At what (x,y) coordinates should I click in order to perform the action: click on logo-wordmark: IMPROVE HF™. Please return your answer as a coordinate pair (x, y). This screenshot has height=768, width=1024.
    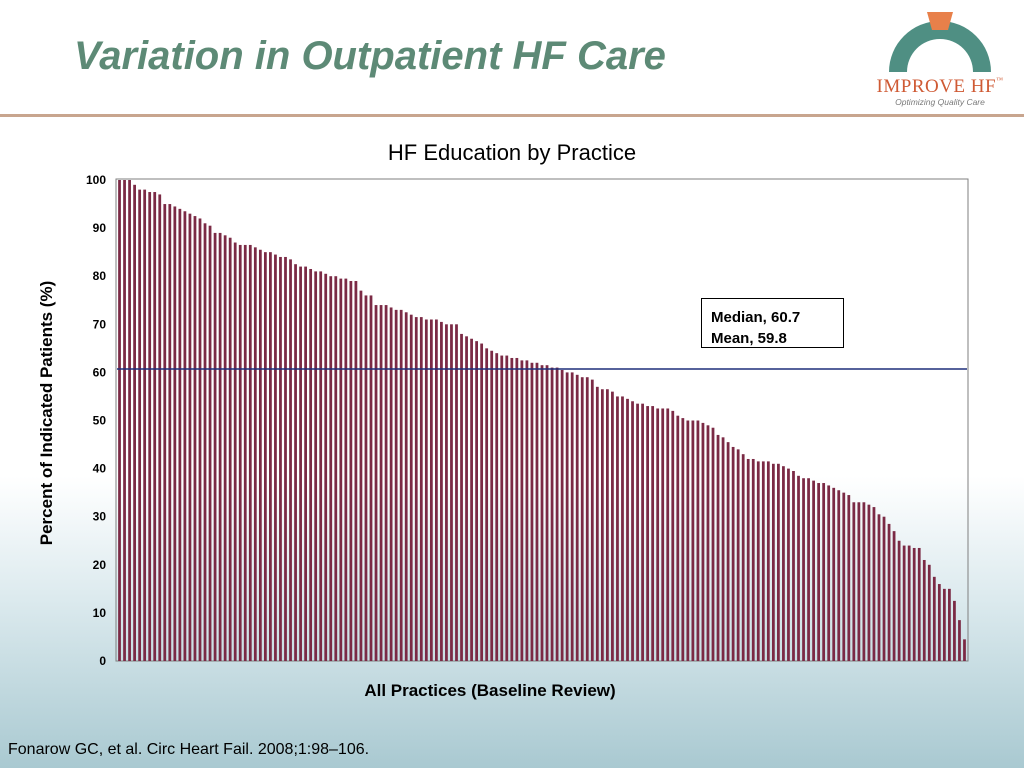
    Looking at the image, I should click on (940, 87).